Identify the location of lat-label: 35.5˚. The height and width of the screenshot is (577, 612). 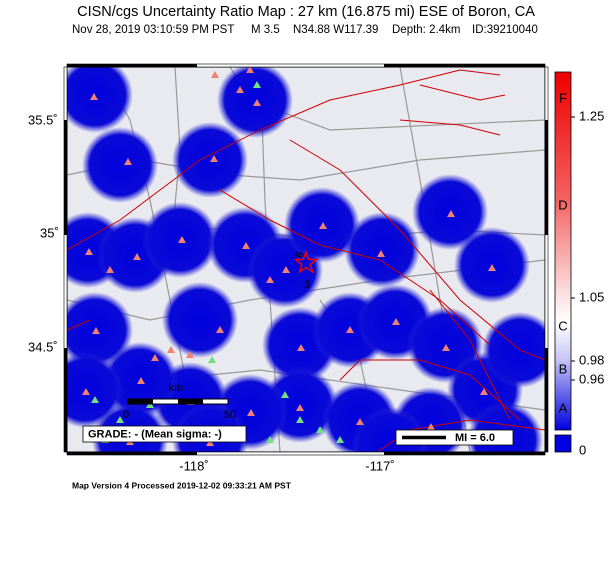
(43, 119).